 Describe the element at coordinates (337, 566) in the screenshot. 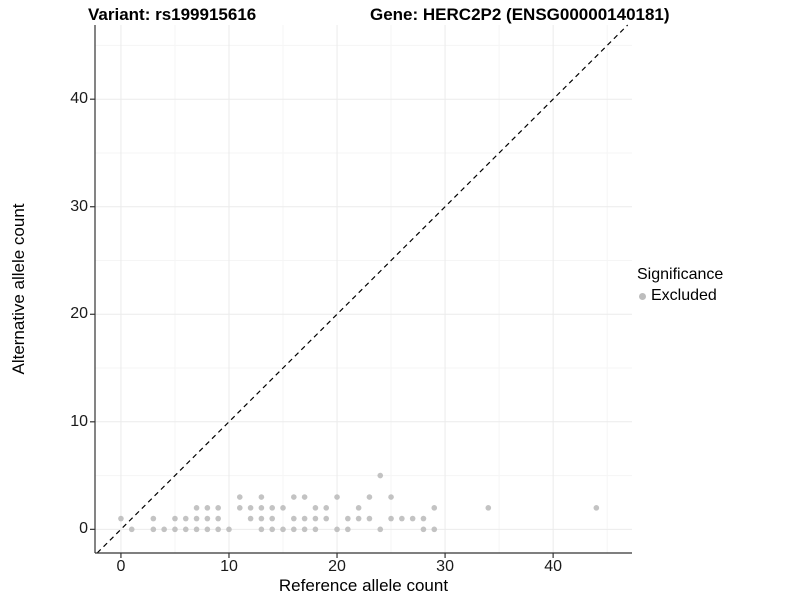

I see `x-tick-label: 20` at that location.